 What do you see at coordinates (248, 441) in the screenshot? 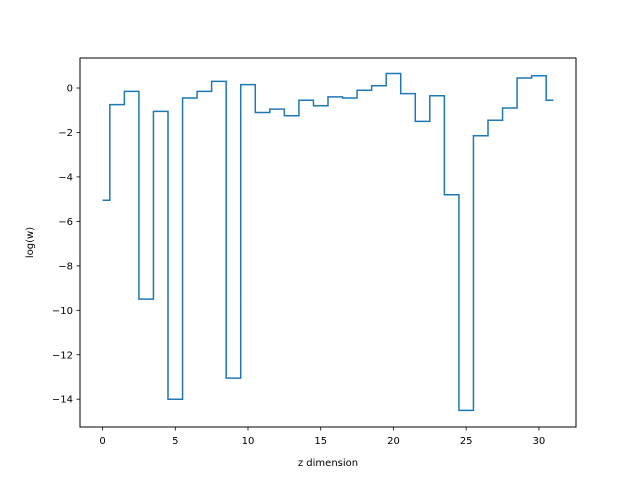
I see `x-tick-label: 10` at bounding box center [248, 441].